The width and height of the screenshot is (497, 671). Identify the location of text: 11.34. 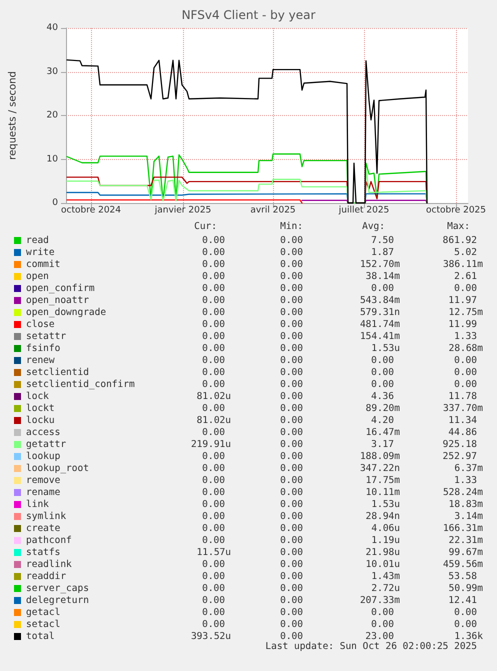
(462, 421).